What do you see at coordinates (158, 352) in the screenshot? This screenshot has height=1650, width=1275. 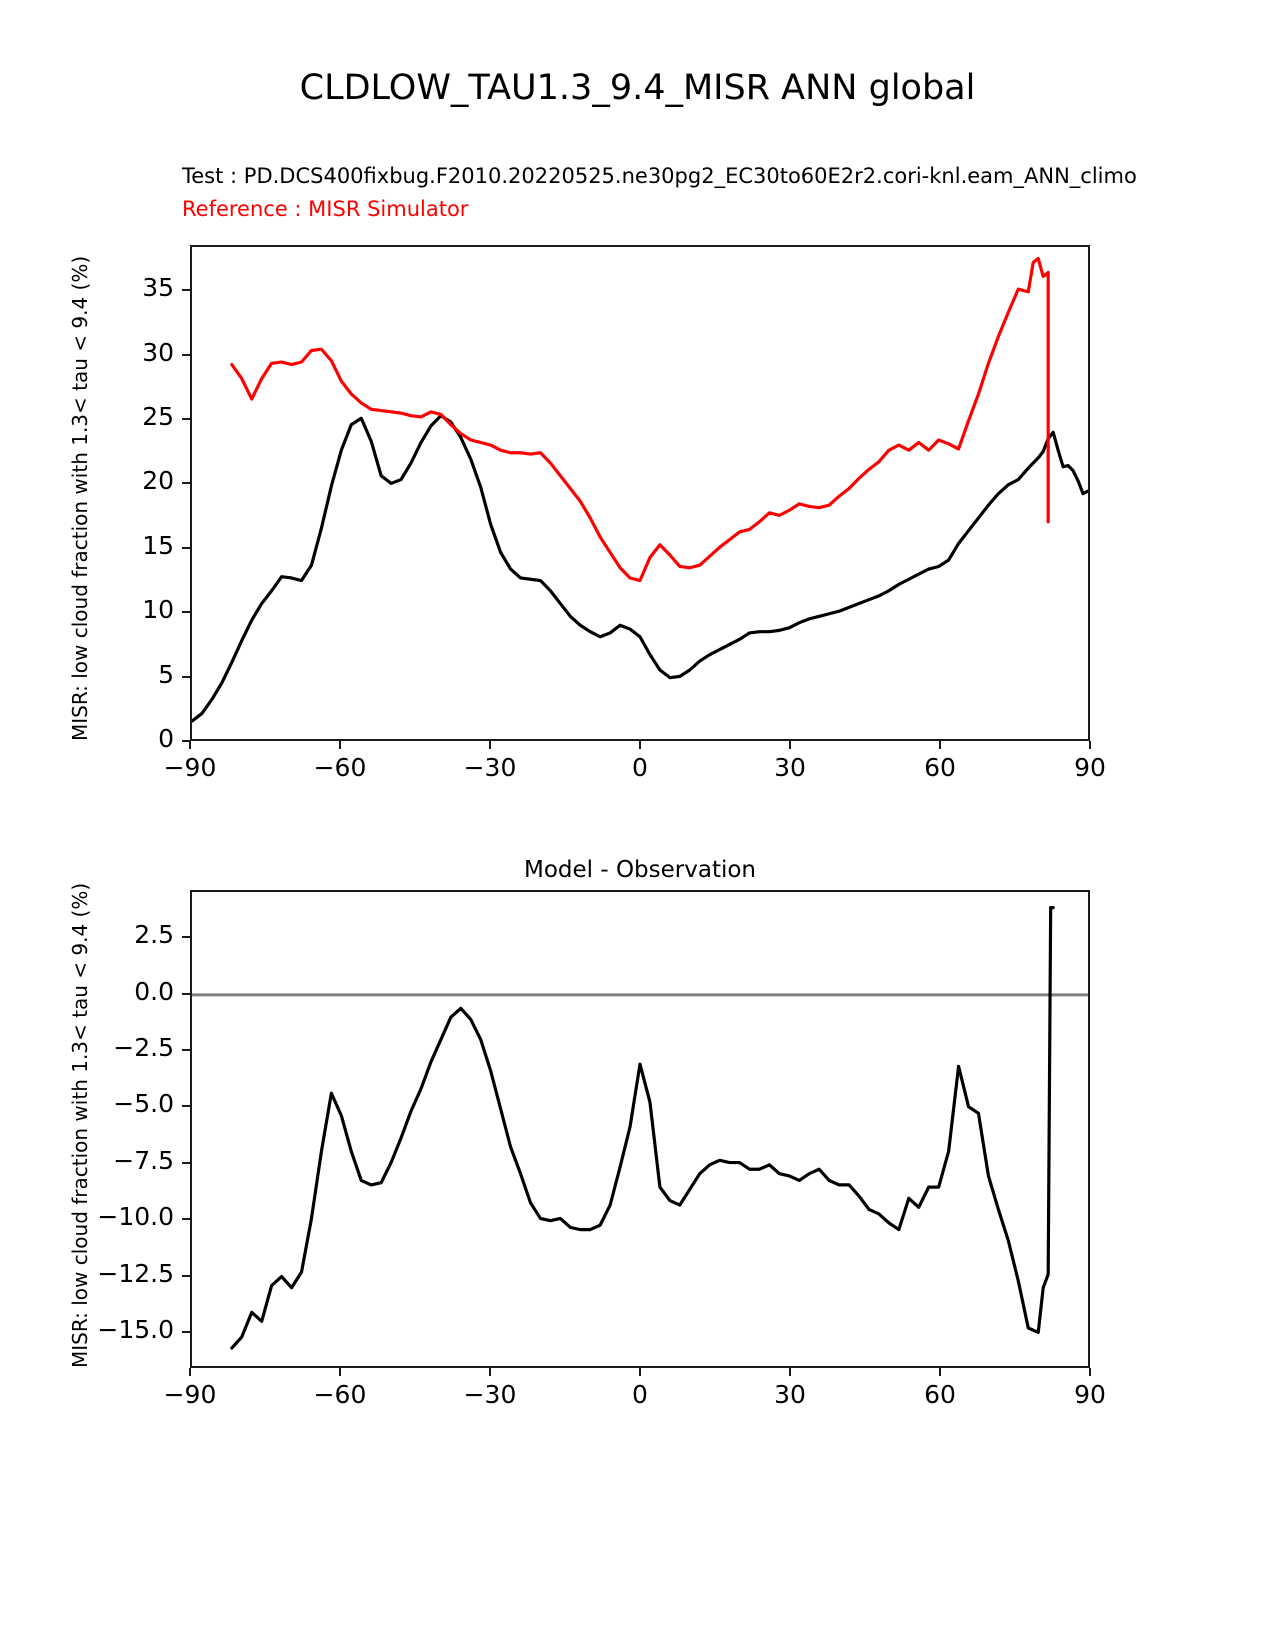 I see `y-tick-label: 30` at bounding box center [158, 352].